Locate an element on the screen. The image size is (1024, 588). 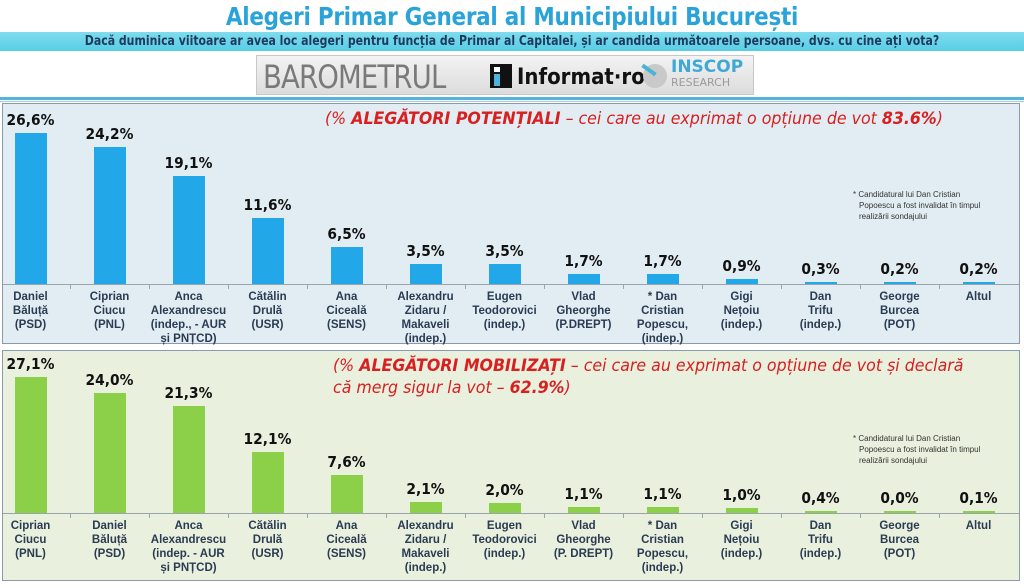
bar-value-label: 11,6% is located at coordinates (267, 205).